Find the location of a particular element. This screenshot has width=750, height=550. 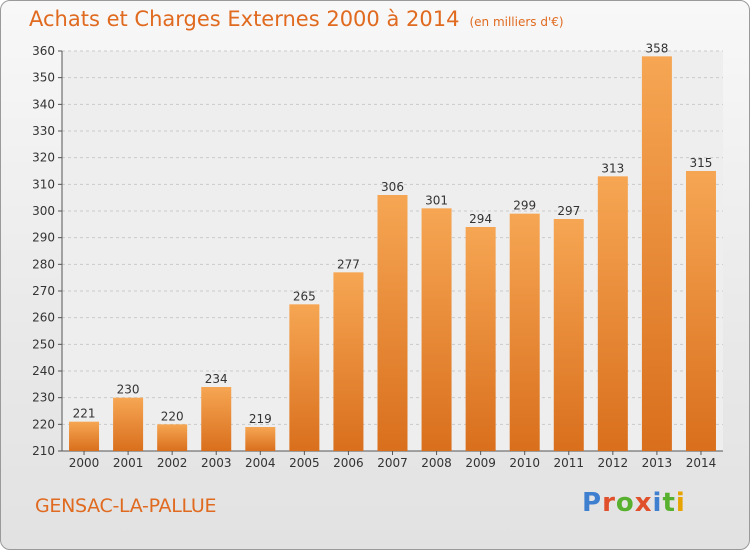

data-label: 234 is located at coordinates (216, 379).